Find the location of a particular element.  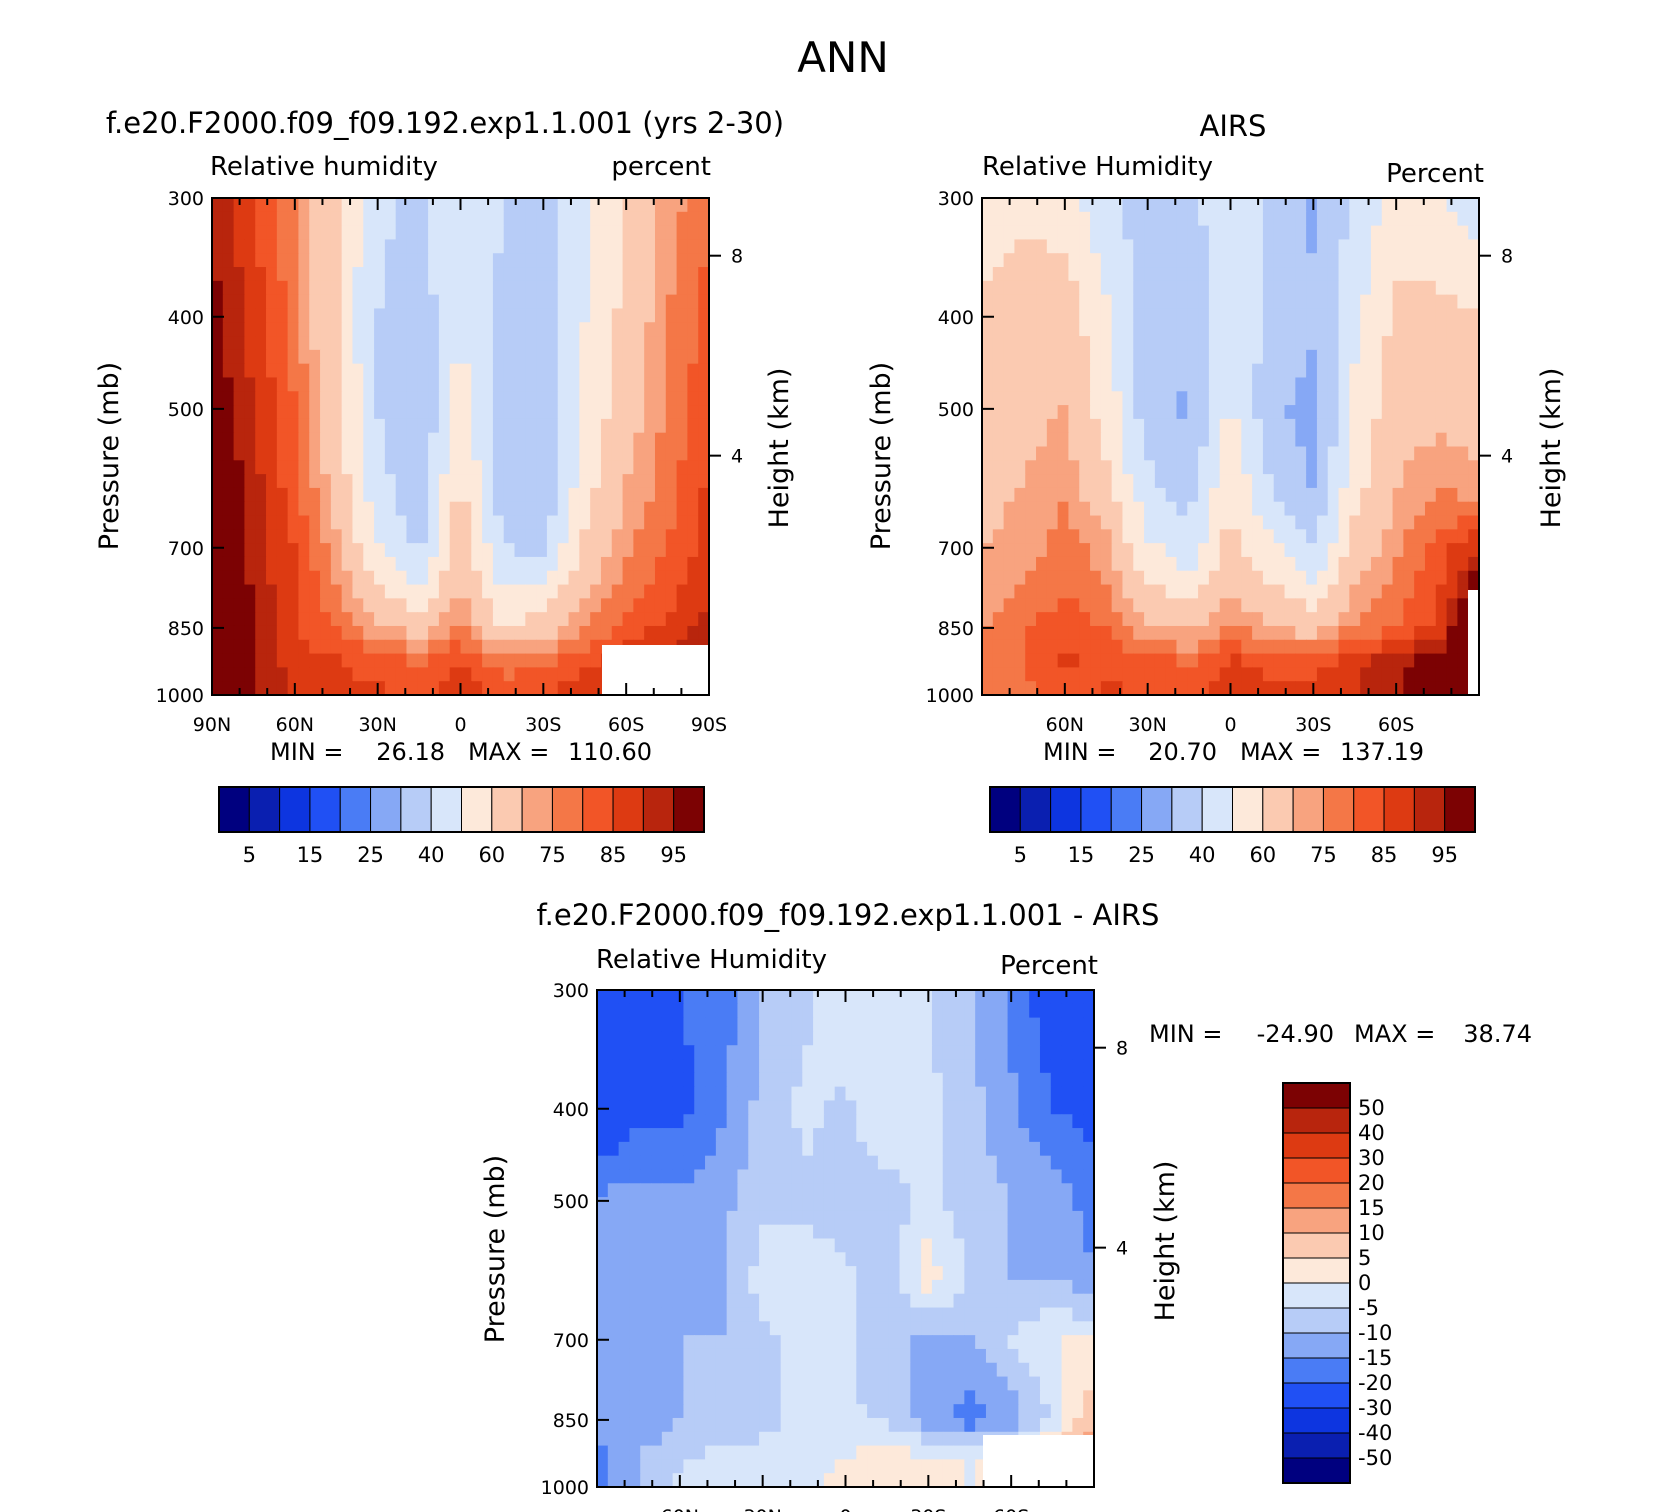

colorbar-label: 25 is located at coordinates (1141, 855).